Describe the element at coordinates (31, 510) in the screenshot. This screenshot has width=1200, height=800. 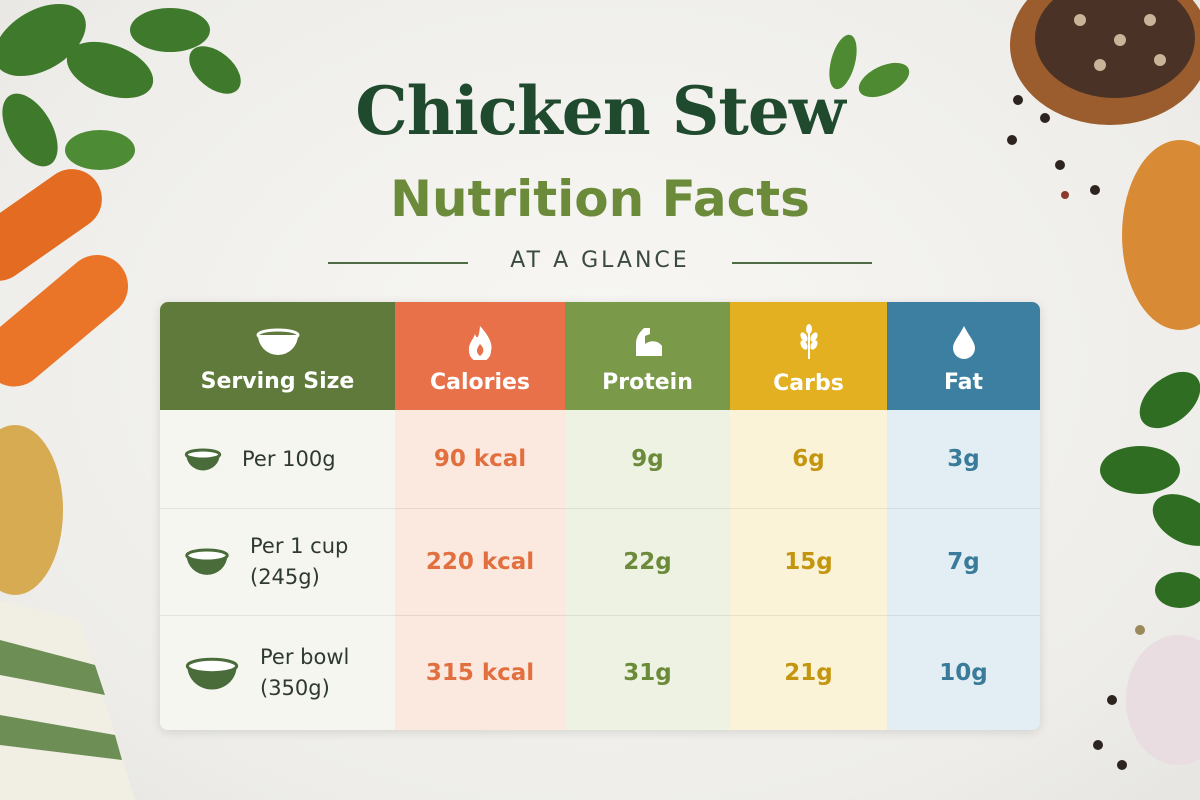
I see `potato` at that location.